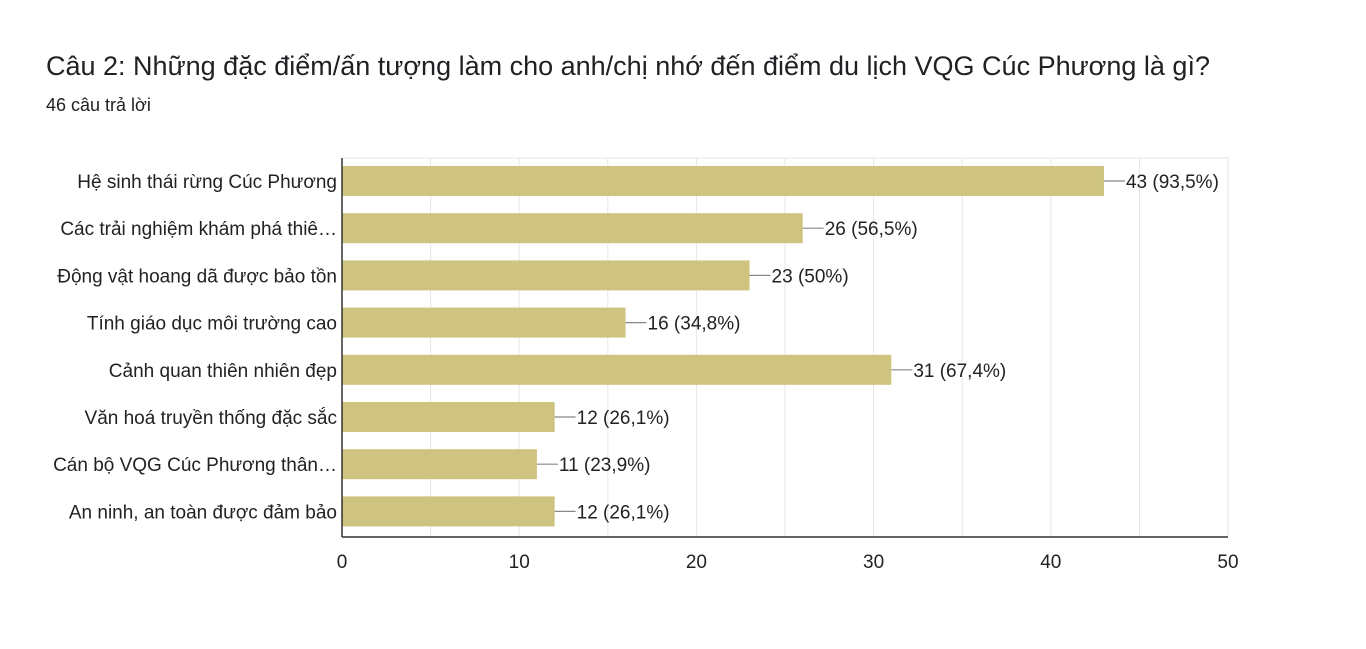 The image size is (1366, 649). What do you see at coordinates (873, 562) in the screenshot?
I see `x-tick-label: 30` at bounding box center [873, 562].